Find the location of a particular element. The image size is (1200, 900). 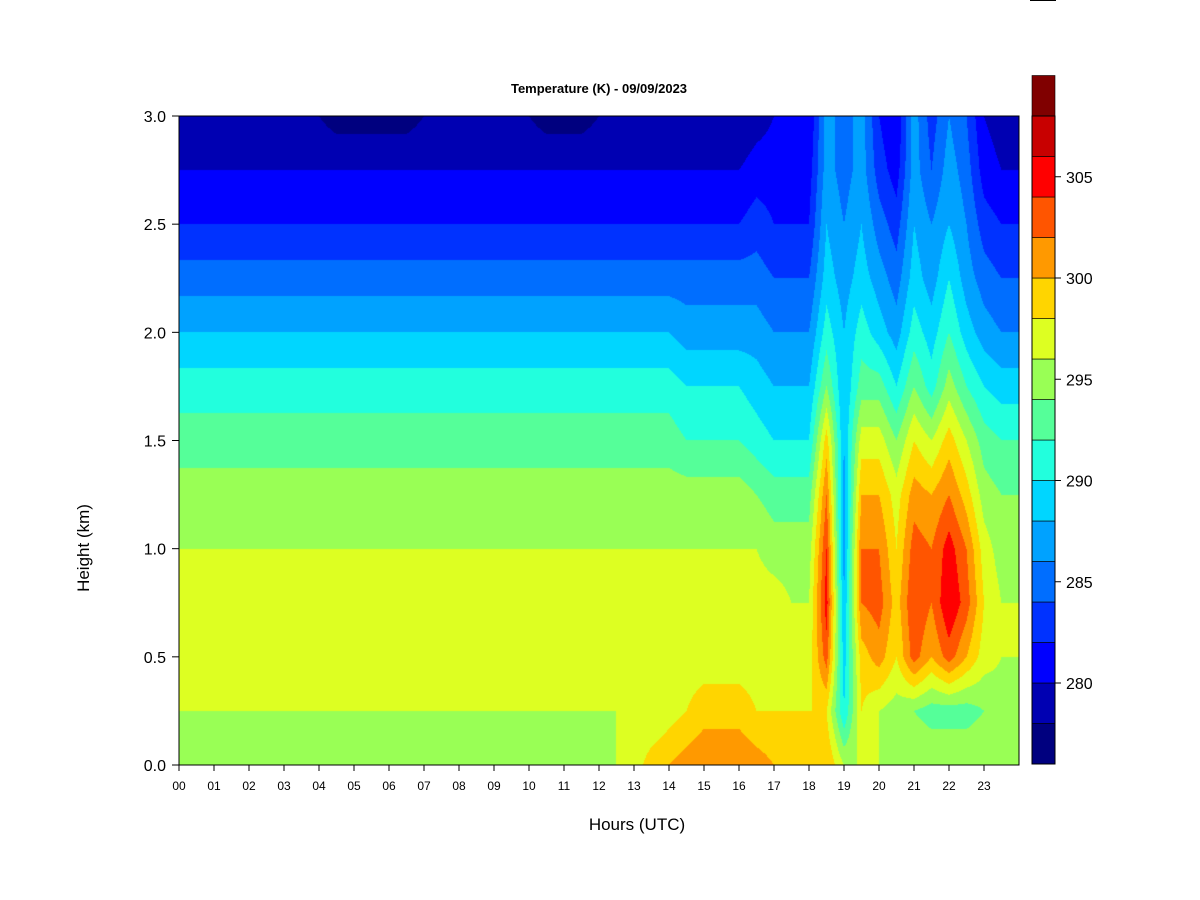

x-tick-label: 05 is located at coordinates (354, 786).